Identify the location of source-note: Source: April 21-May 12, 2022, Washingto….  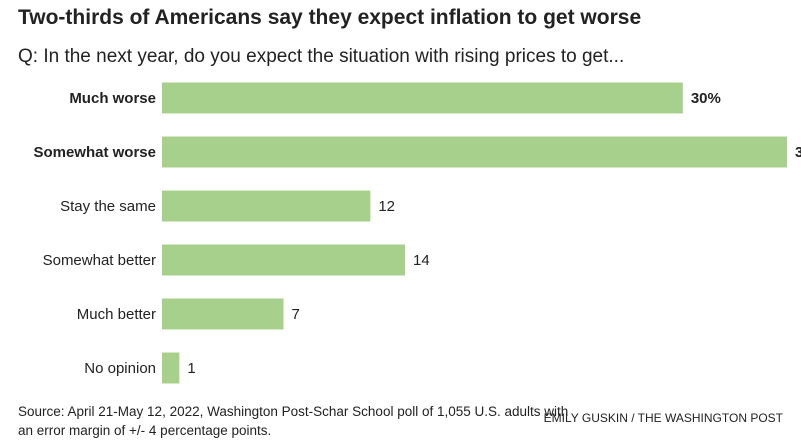
(293, 421).